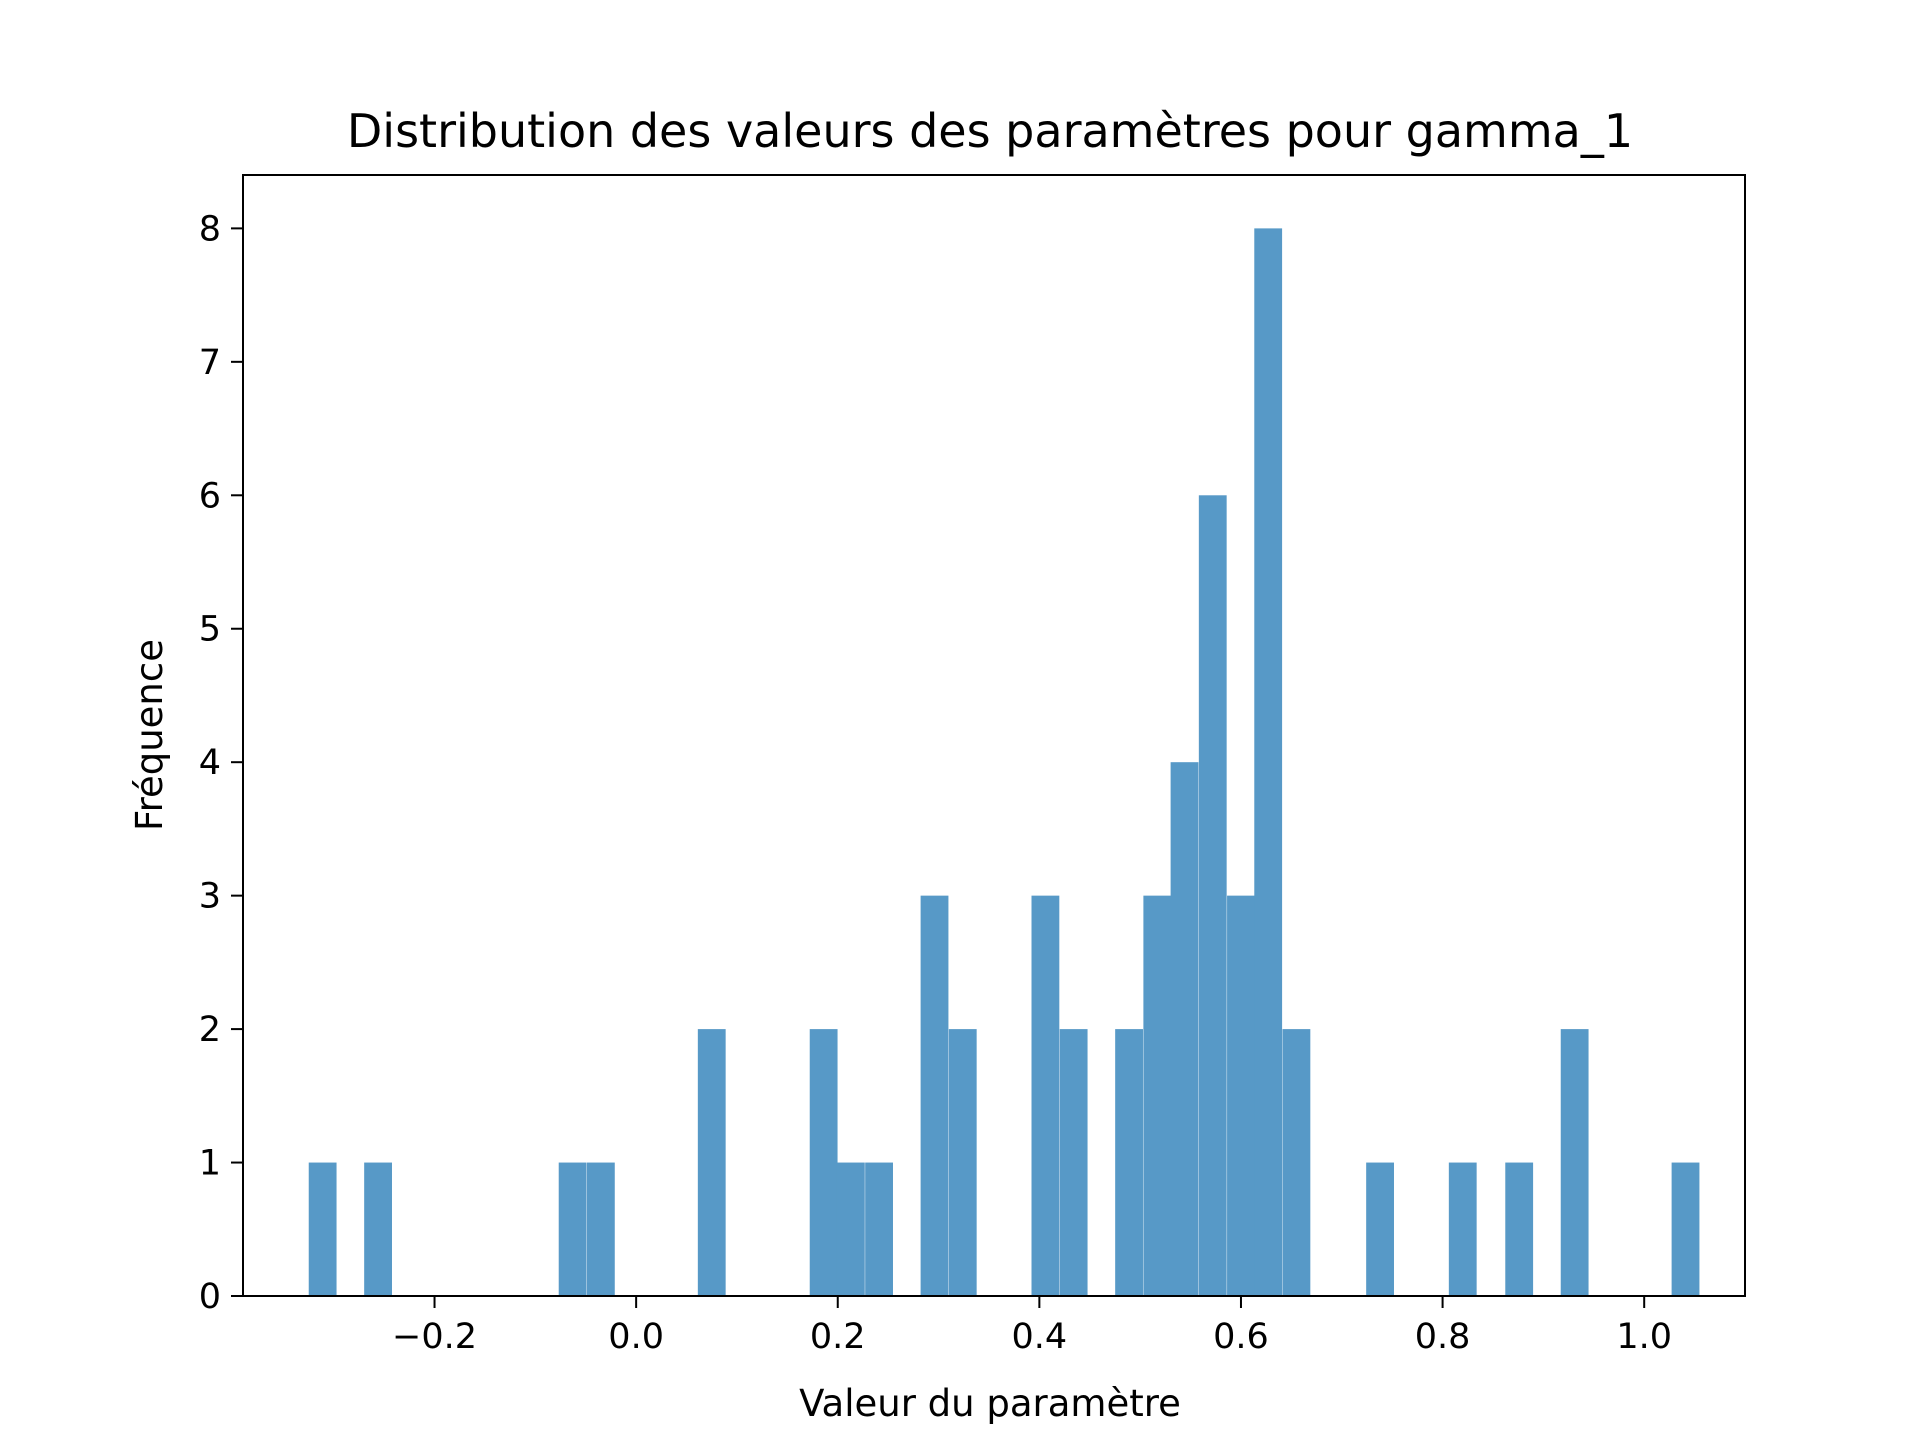  I want to click on x-axis-ticks: −0.2 0.0 0.2 0.4 0.6 0.8 1.0, so click(1032, 1326).